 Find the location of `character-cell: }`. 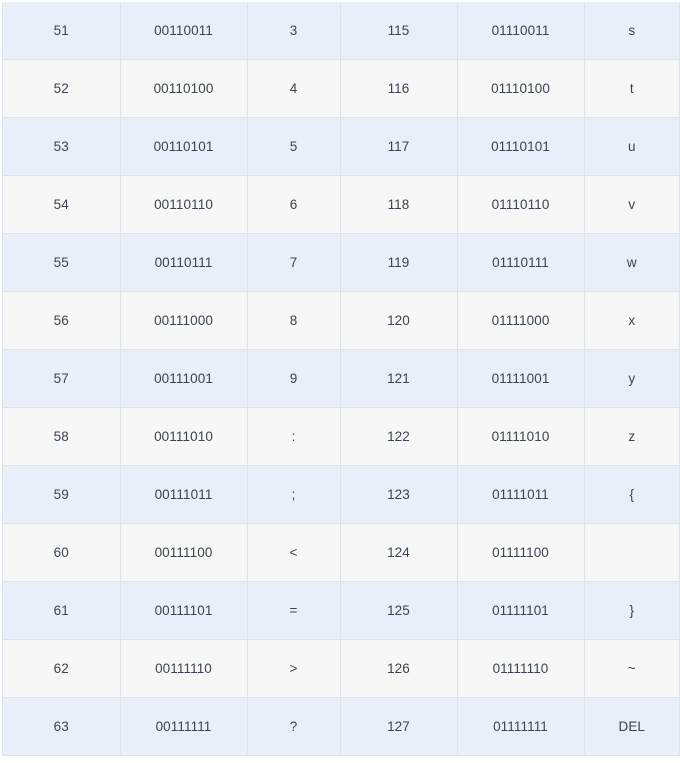

character-cell: } is located at coordinates (631, 610).